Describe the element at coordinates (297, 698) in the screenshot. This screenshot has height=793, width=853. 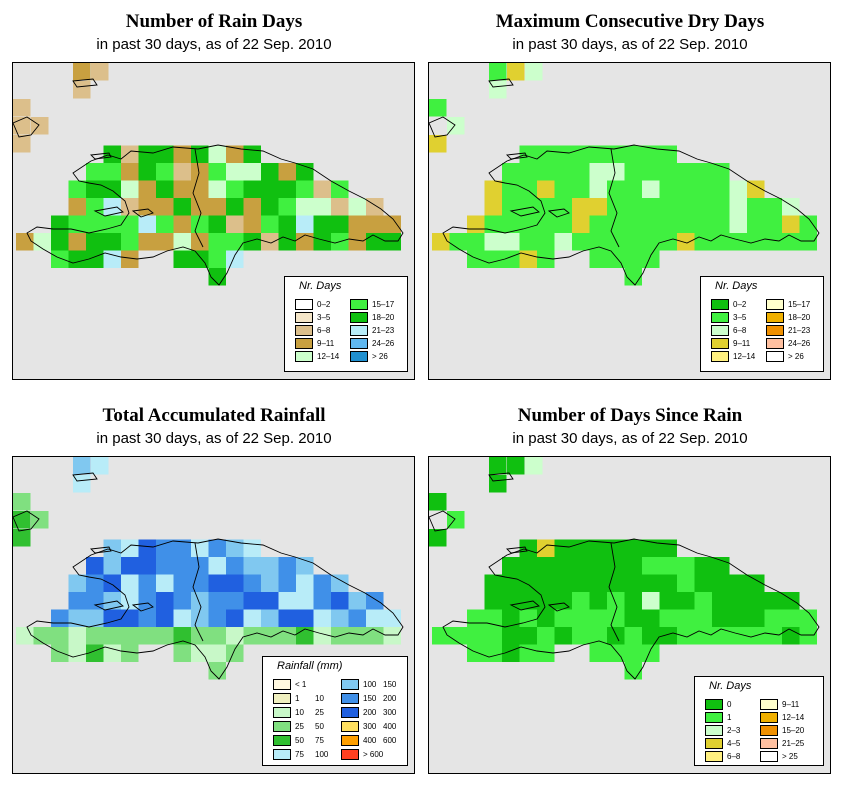
I see `legend-label: 1` at that location.